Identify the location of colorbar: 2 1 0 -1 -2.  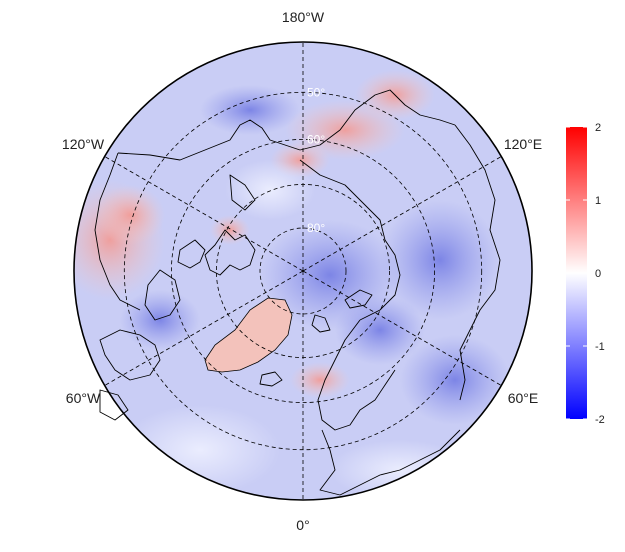
(585, 274).